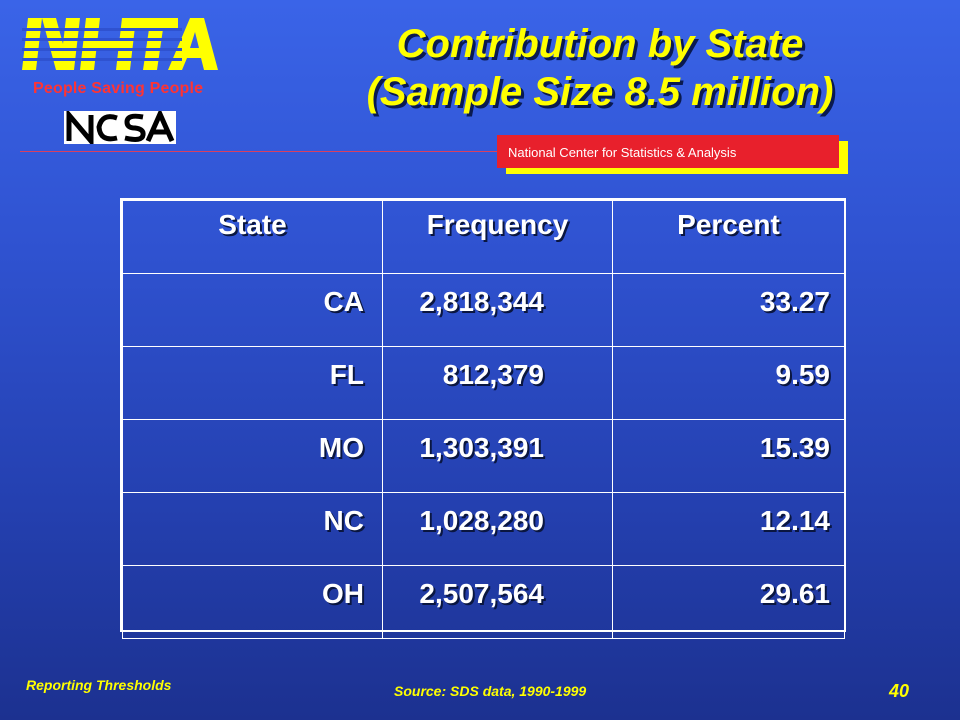 This screenshot has width=960, height=720. Describe the element at coordinates (899, 691) in the screenshot. I see `page-number: 40` at that location.